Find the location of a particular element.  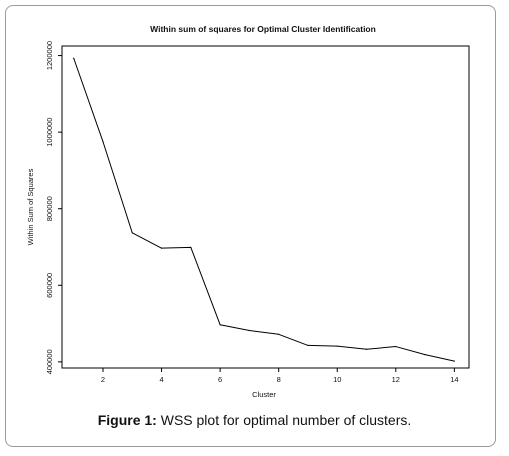

caption-text: WSS plot for optimal number of clusters. is located at coordinates (286, 420).